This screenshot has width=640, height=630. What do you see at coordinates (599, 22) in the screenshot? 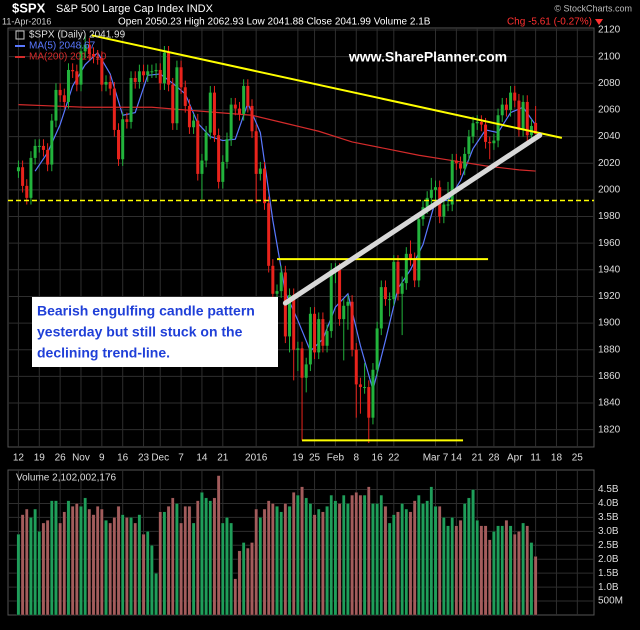
I see `change-arrow` at bounding box center [599, 22].